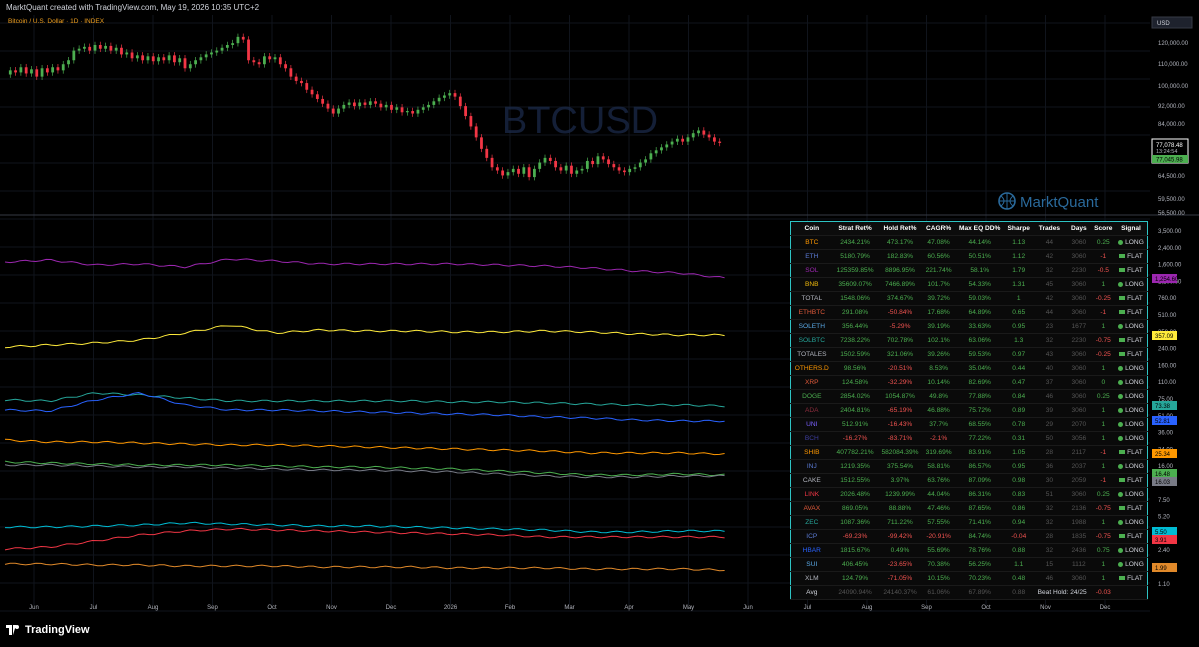 This screenshot has width=1199, height=647. I want to click on series-value: 16.03, so click(1163, 483).